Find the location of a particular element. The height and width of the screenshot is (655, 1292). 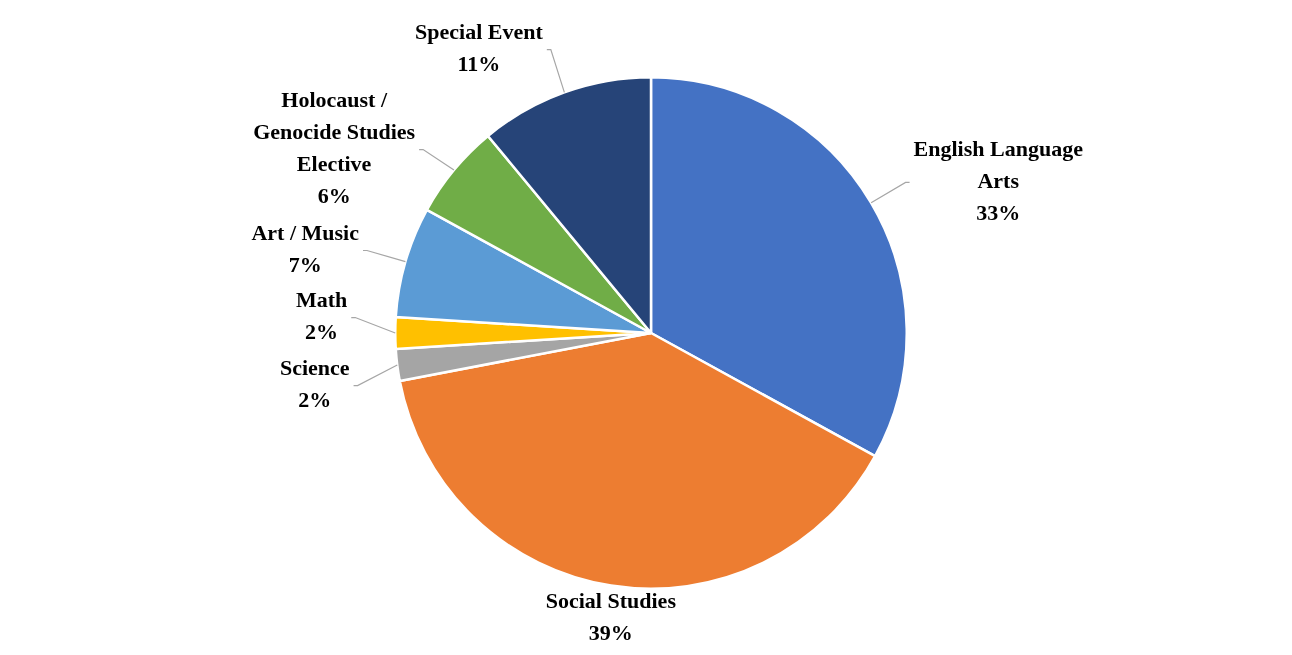

data-label: 6% is located at coordinates (334, 196).